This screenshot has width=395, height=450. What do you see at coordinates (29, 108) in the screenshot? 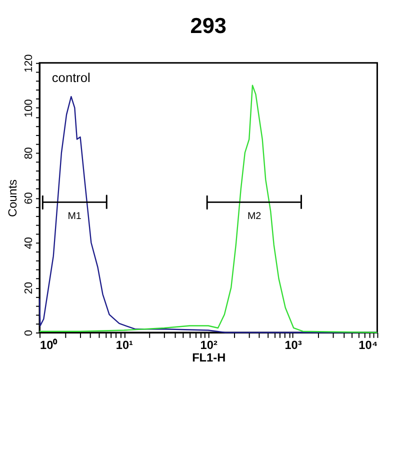
I see `y-tick-label: 100` at bounding box center [29, 108].